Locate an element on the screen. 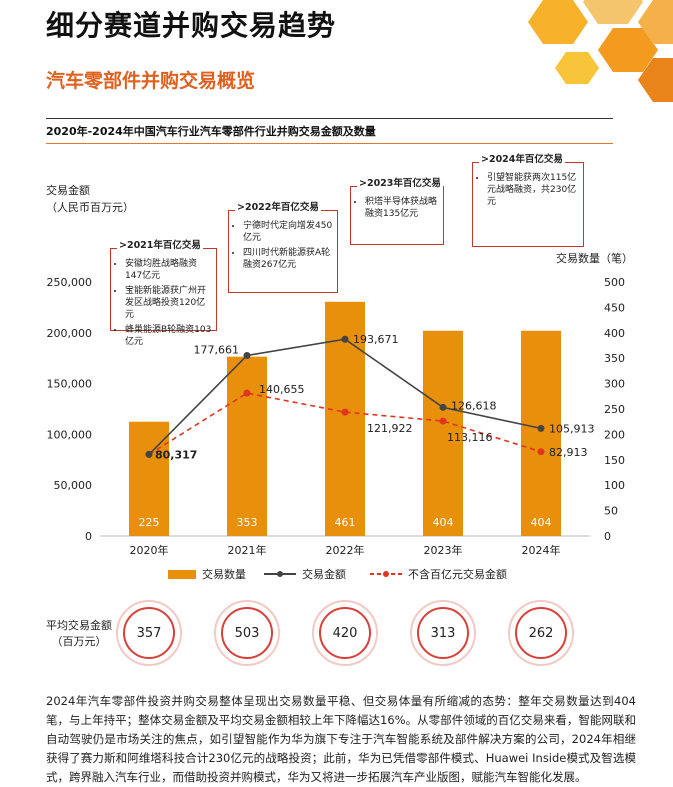 The width and height of the screenshot is (673, 787). dashed-value-label: 140,655 is located at coordinates (282, 389).